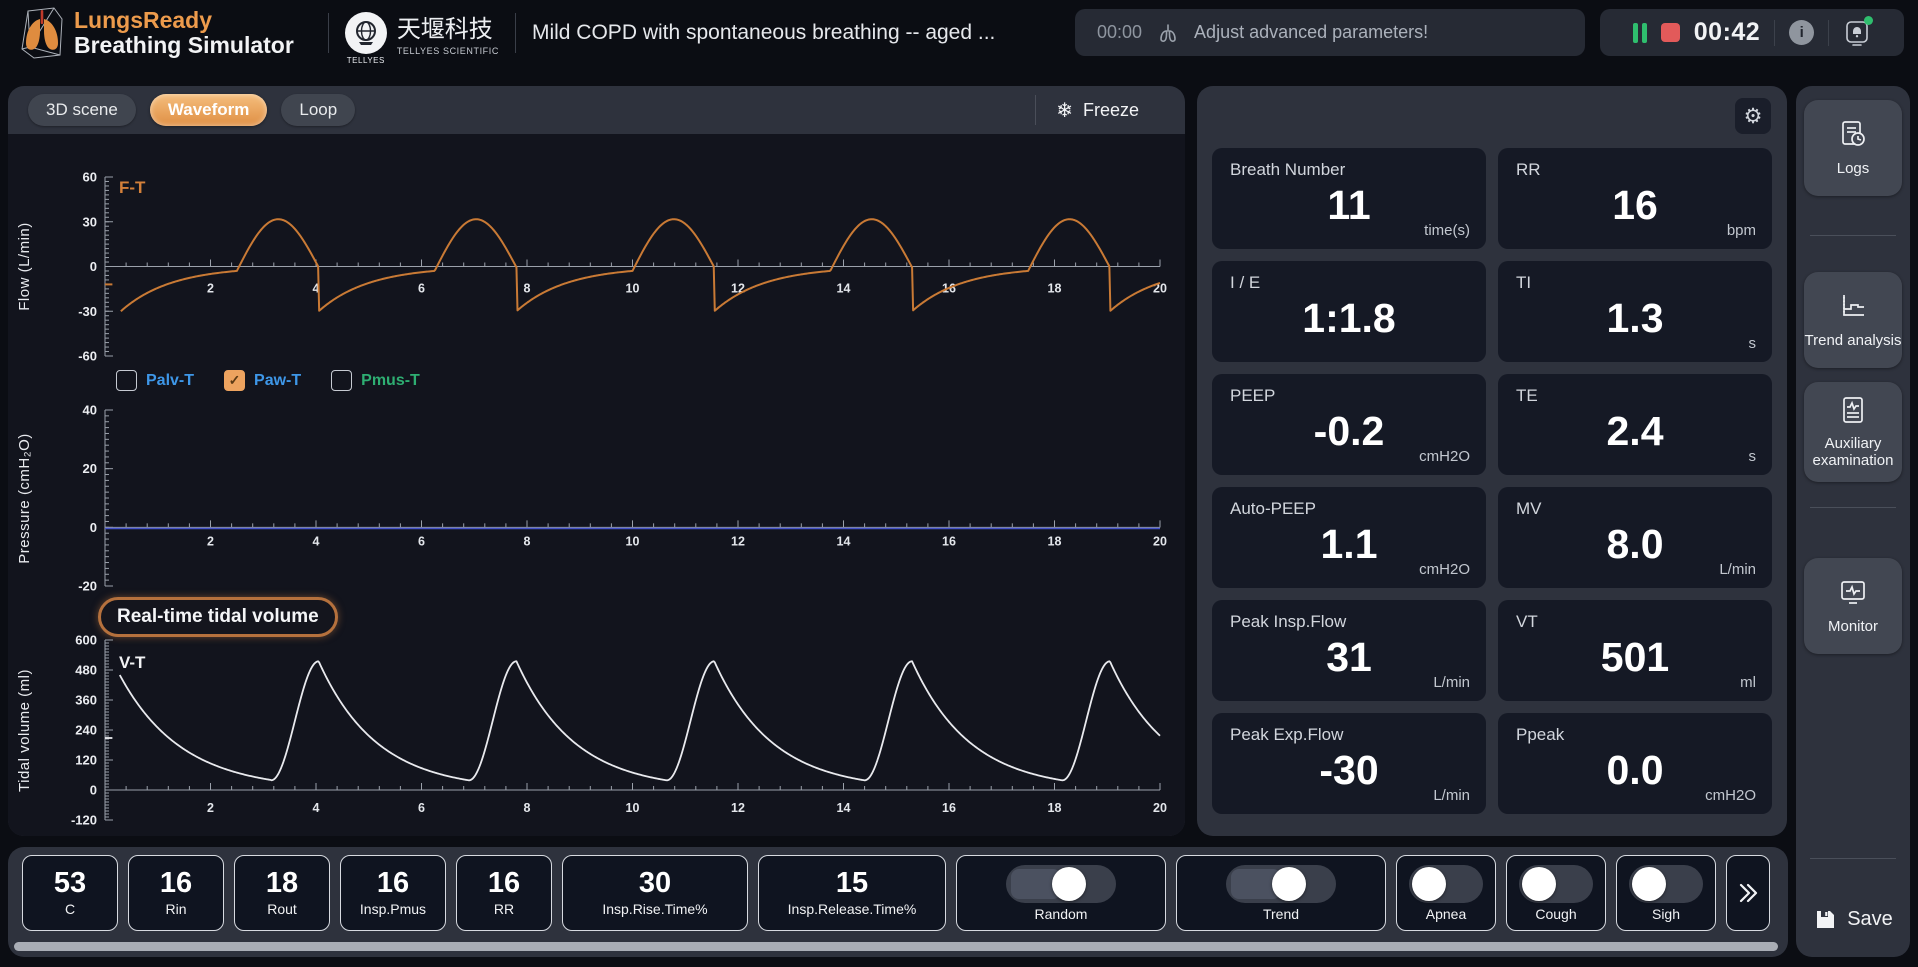  I want to click on metric-value: -0.2, so click(1349, 431).